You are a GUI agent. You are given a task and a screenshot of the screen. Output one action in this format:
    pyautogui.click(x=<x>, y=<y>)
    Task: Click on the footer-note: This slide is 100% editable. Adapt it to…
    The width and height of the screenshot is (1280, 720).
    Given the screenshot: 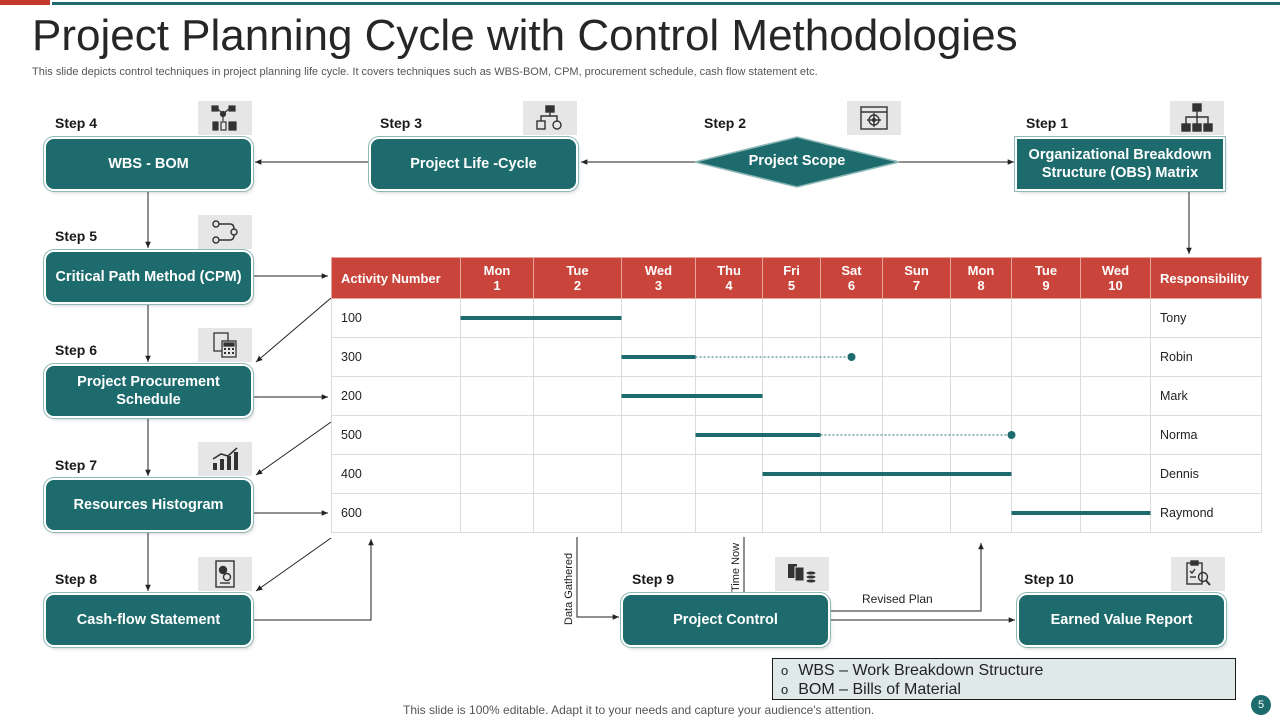 What is the action you would take?
    pyautogui.click(x=639, y=710)
    